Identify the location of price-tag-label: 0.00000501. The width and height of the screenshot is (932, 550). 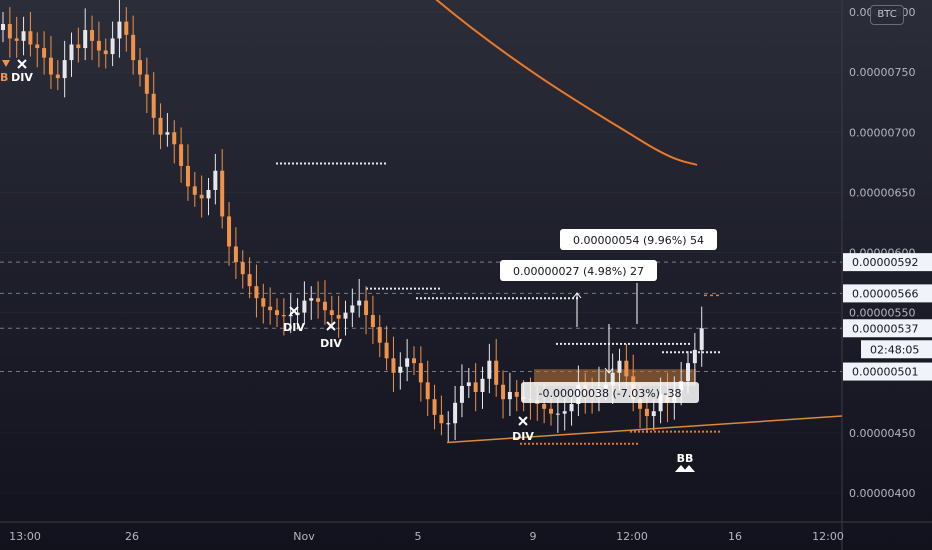
(885, 372).